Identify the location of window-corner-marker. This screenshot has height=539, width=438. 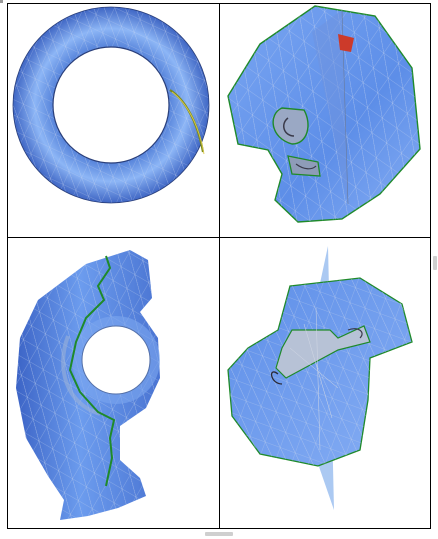
(1, 1).